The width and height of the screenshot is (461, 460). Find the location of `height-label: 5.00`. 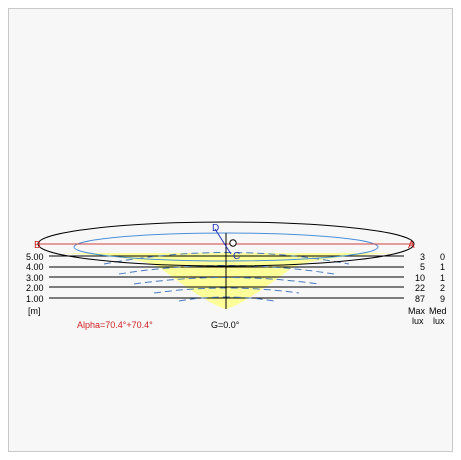

height-label: 5.00 is located at coordinates (35, 257).